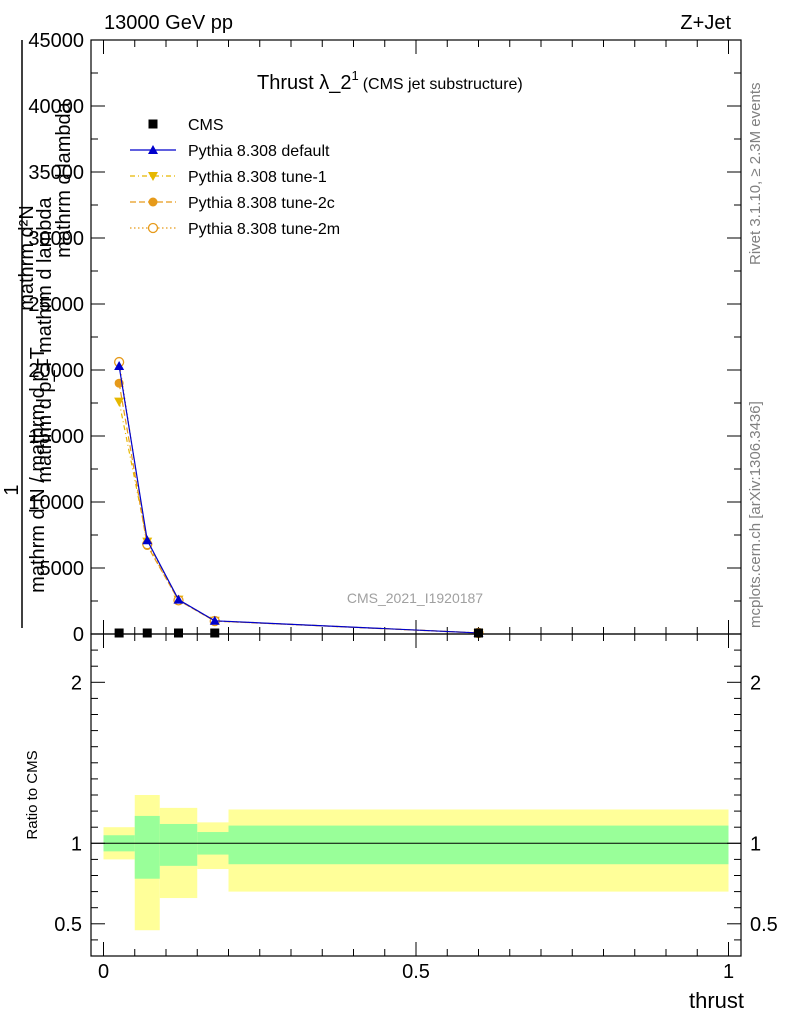  Describe the element at coordinates (119, 402) in the screenshot. I see `series-point-tune1` at that location.